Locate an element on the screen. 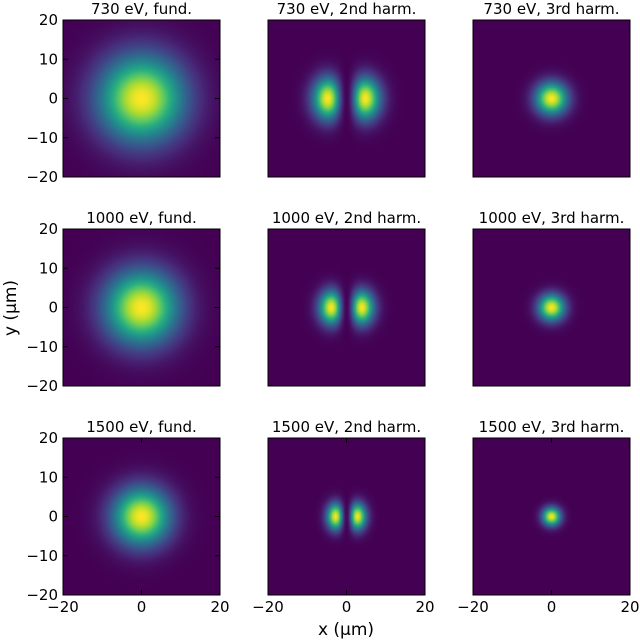 The height and width of the screenshot is (640, 640). panel-title: 1500 eV, 3rd harm. is located at coordinates (552, 427).